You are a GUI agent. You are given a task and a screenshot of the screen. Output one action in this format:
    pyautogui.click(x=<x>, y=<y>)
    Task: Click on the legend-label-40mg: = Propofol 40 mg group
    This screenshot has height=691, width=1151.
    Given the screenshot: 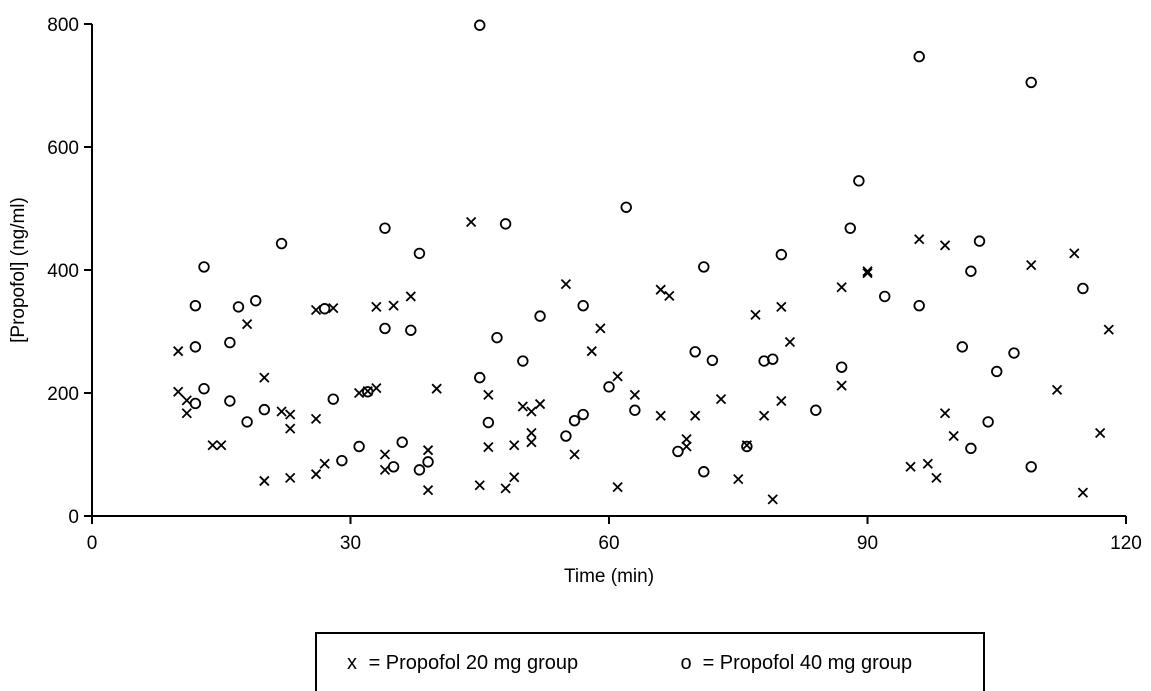 What is the action you would take?
    pyautogui.click(x=807, y=663)
    